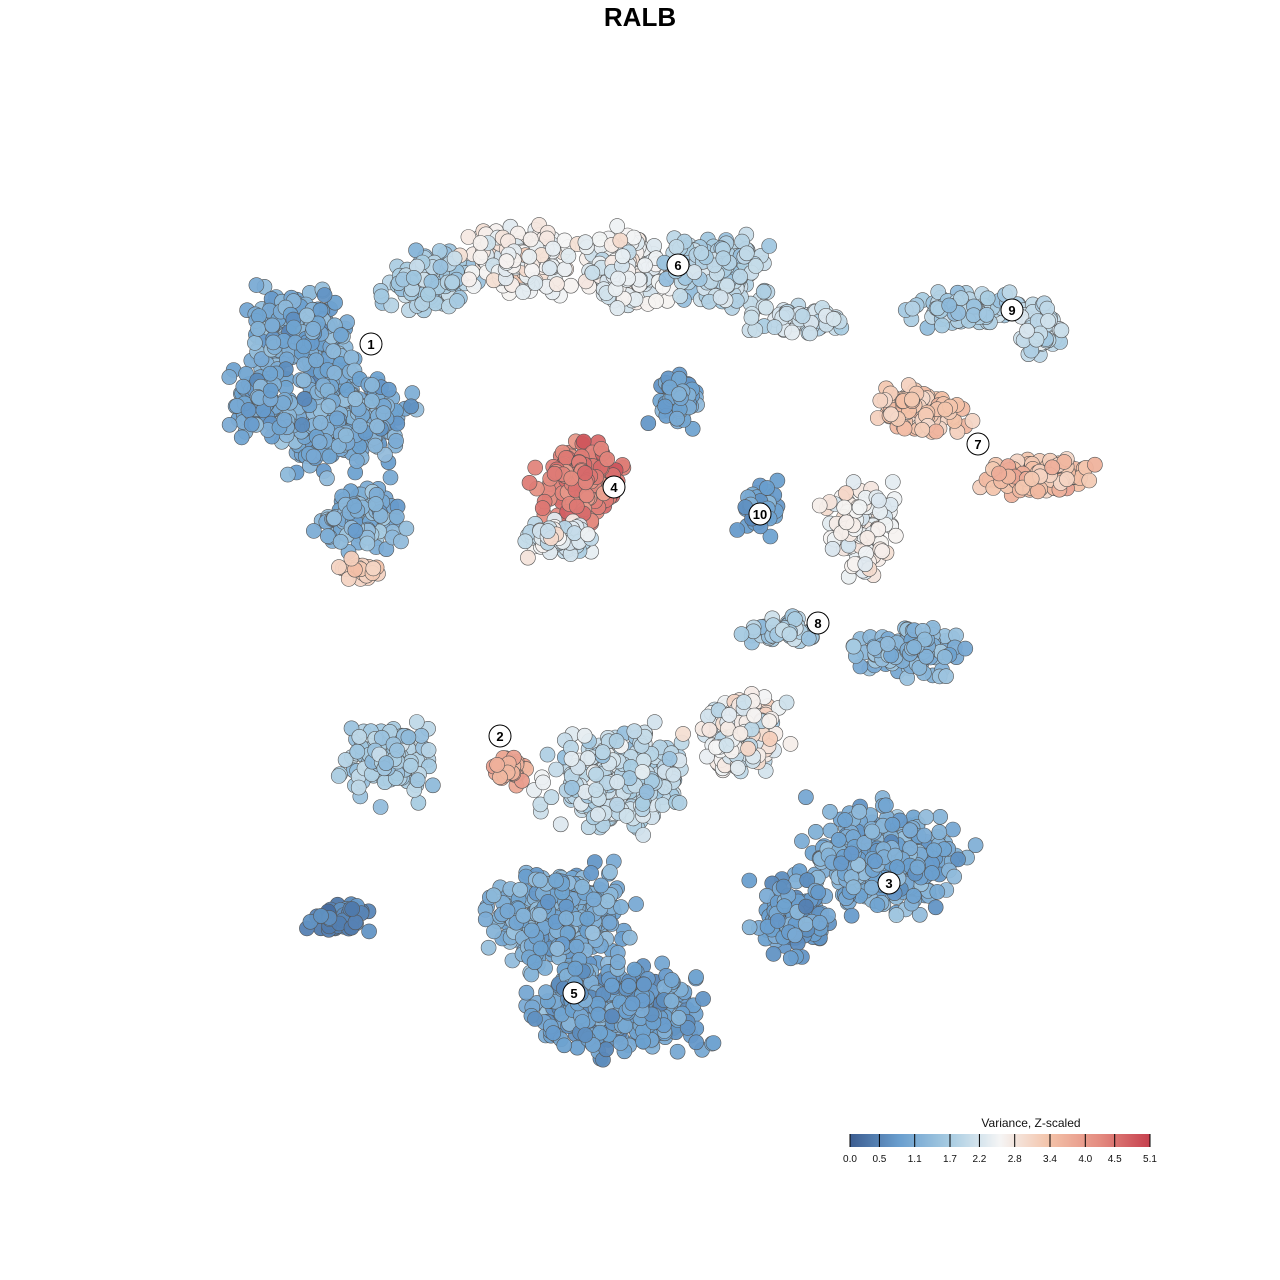  Describe the element at coordinates (678, 265) in the screenshot. I see `cluster-label-6: 6` at that location.